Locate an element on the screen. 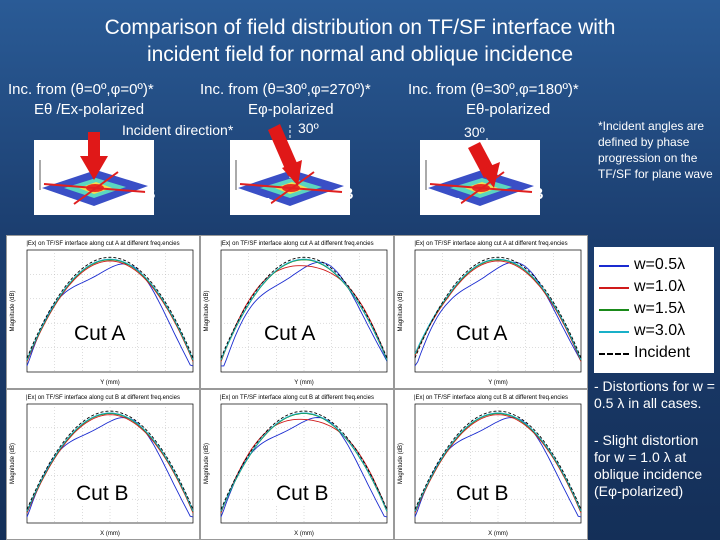 The height and width of the screenshot is (540, 720). column-2-header: Inc. from (θ=30º,φ=270º)* is located at coordinates (285, 89).